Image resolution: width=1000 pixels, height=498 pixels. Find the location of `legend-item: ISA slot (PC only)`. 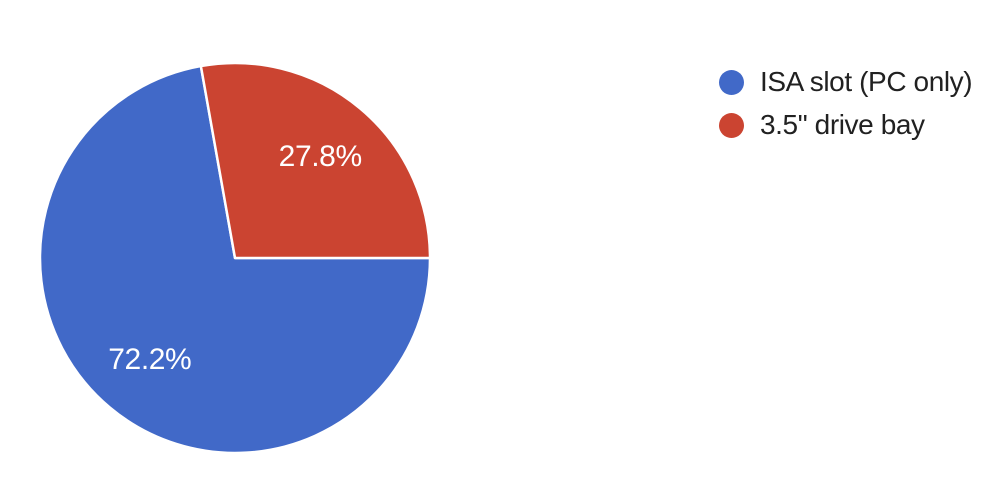

legend-item: ISA slot (PC only) is located at coordinates (846, 82).